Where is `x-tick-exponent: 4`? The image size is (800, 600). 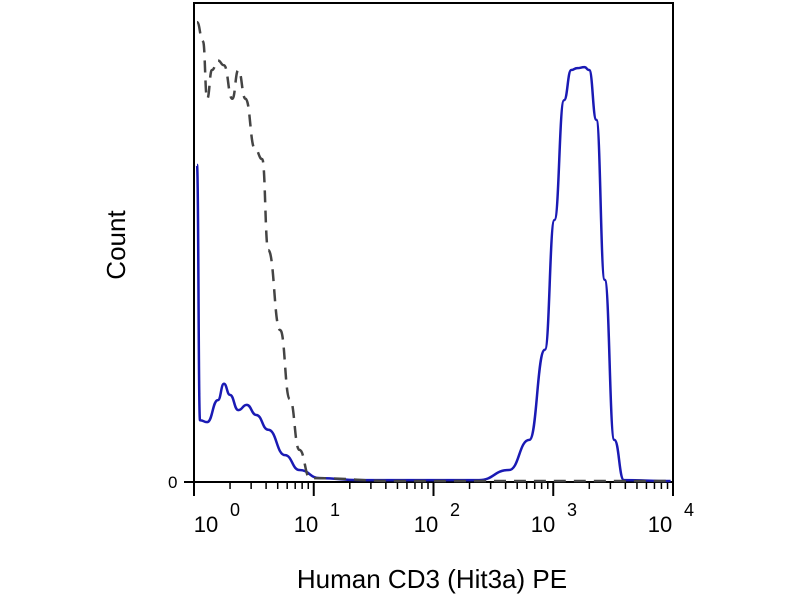 x-tick-exponent: 4 is located at coordinates (689, 510).